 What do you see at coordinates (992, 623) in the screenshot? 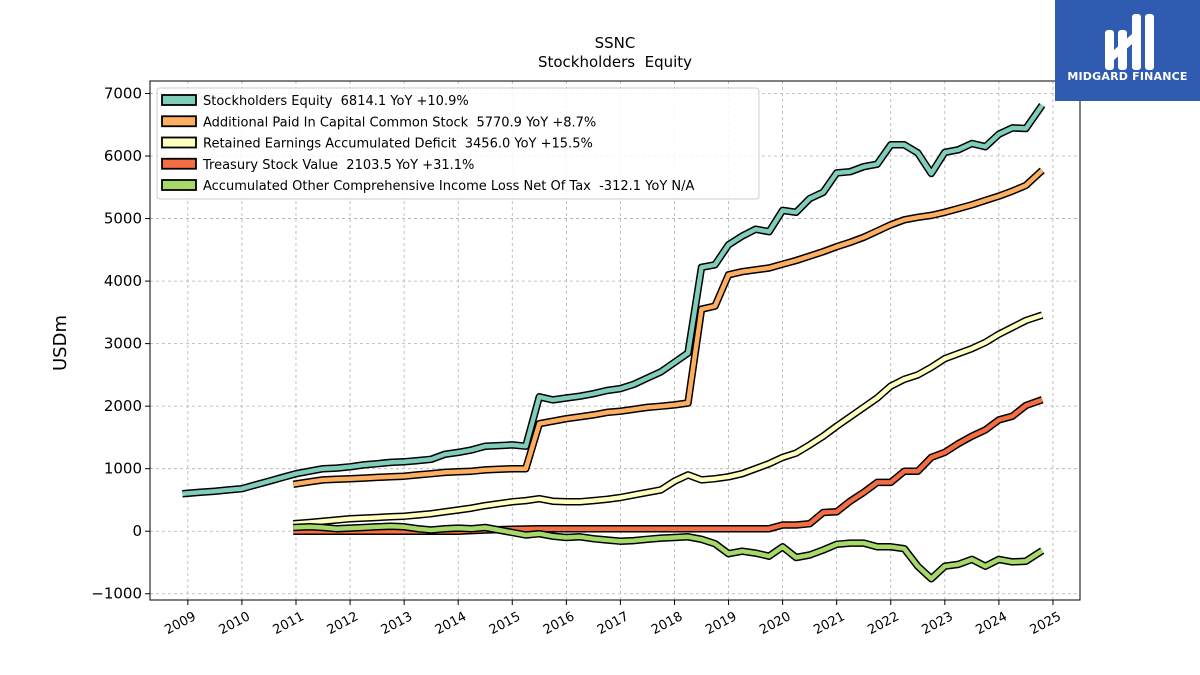
I see `x-tick-label: 2024` at bounding box center [992, 623].